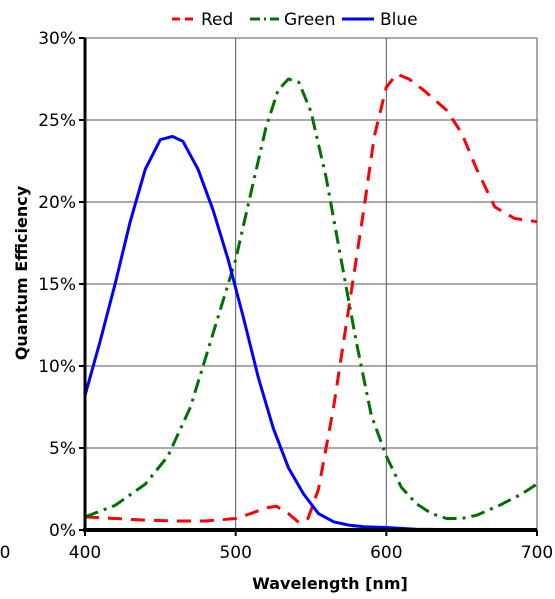 Image resolution: width=555 pixels, height=599 pixels. Describe the element at coordinates (85, 553) in the screenshot. I see `x-tick-label: 400` at that location.